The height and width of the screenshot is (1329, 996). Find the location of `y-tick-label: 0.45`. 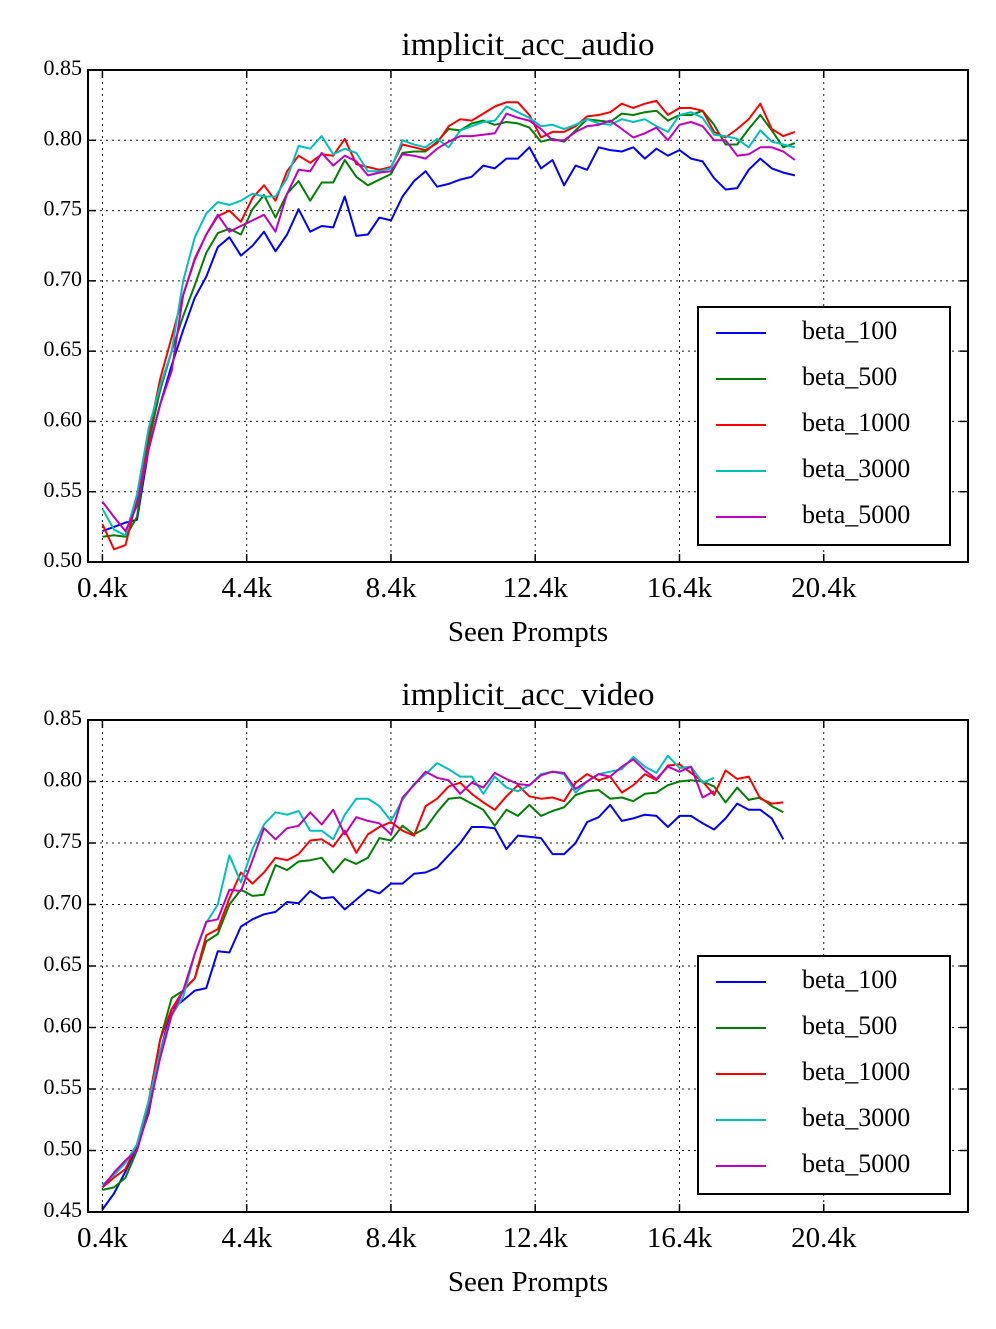

y-tick-label: 0.45 is located at coordinates (63, 1209).